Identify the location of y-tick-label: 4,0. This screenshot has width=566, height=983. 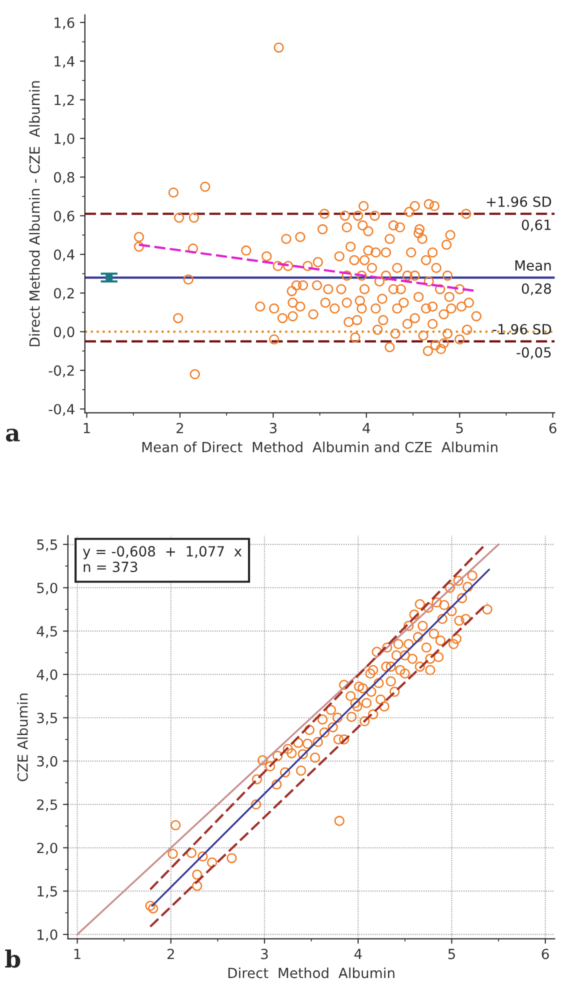
(47, 675).